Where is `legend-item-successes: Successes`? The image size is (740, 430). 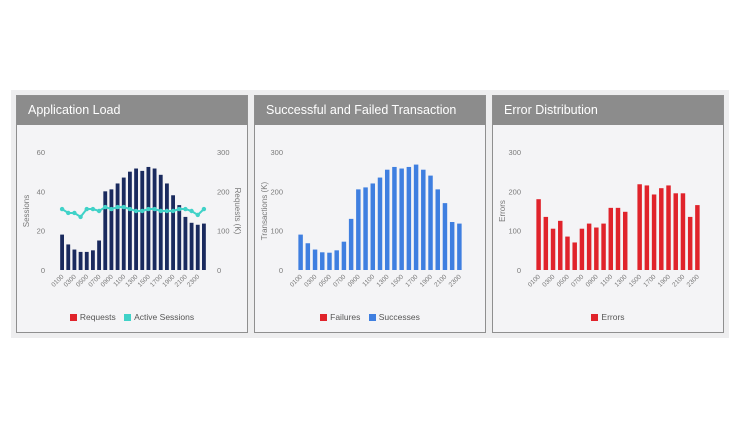 legend-item-successes: Successes is located at coordinates (394, 317).